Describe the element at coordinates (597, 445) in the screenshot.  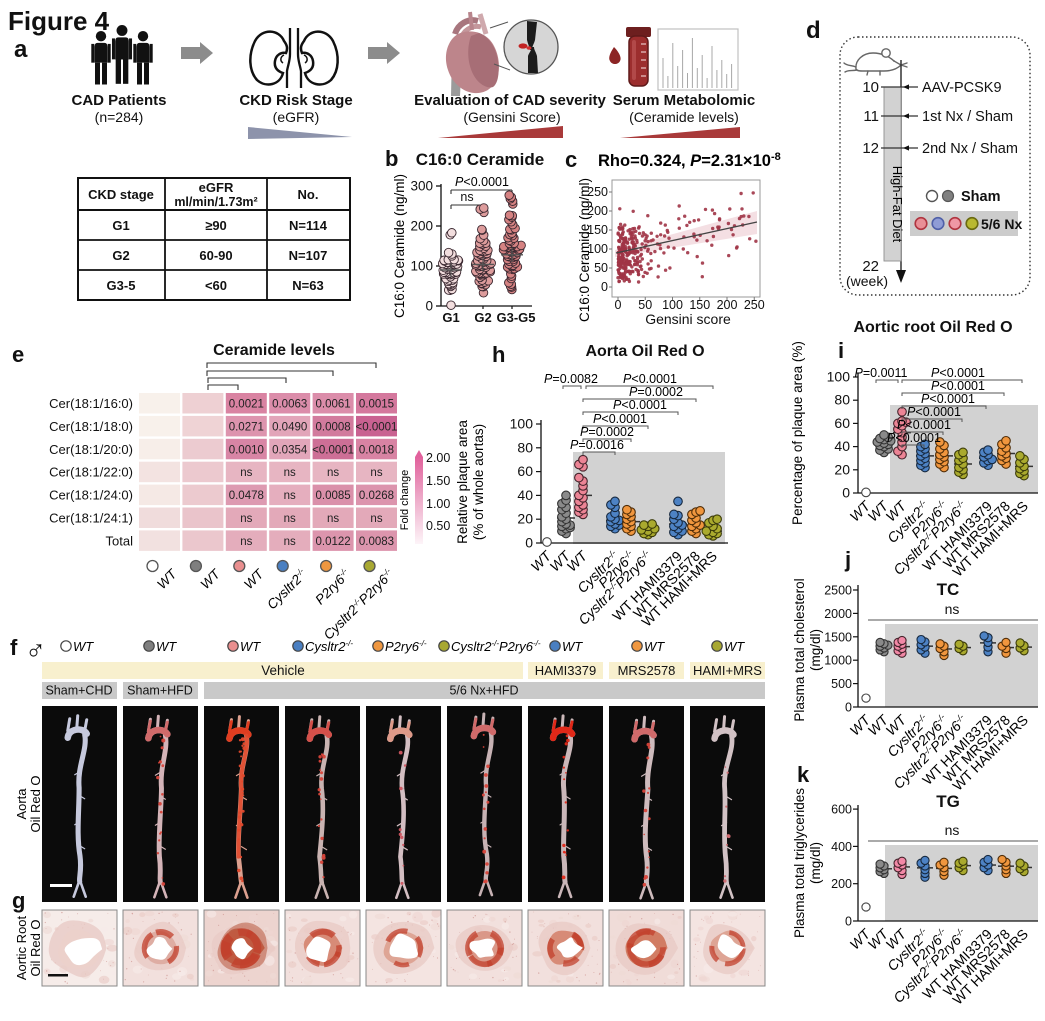
I see `svg-text: P=0.0016` at that location.